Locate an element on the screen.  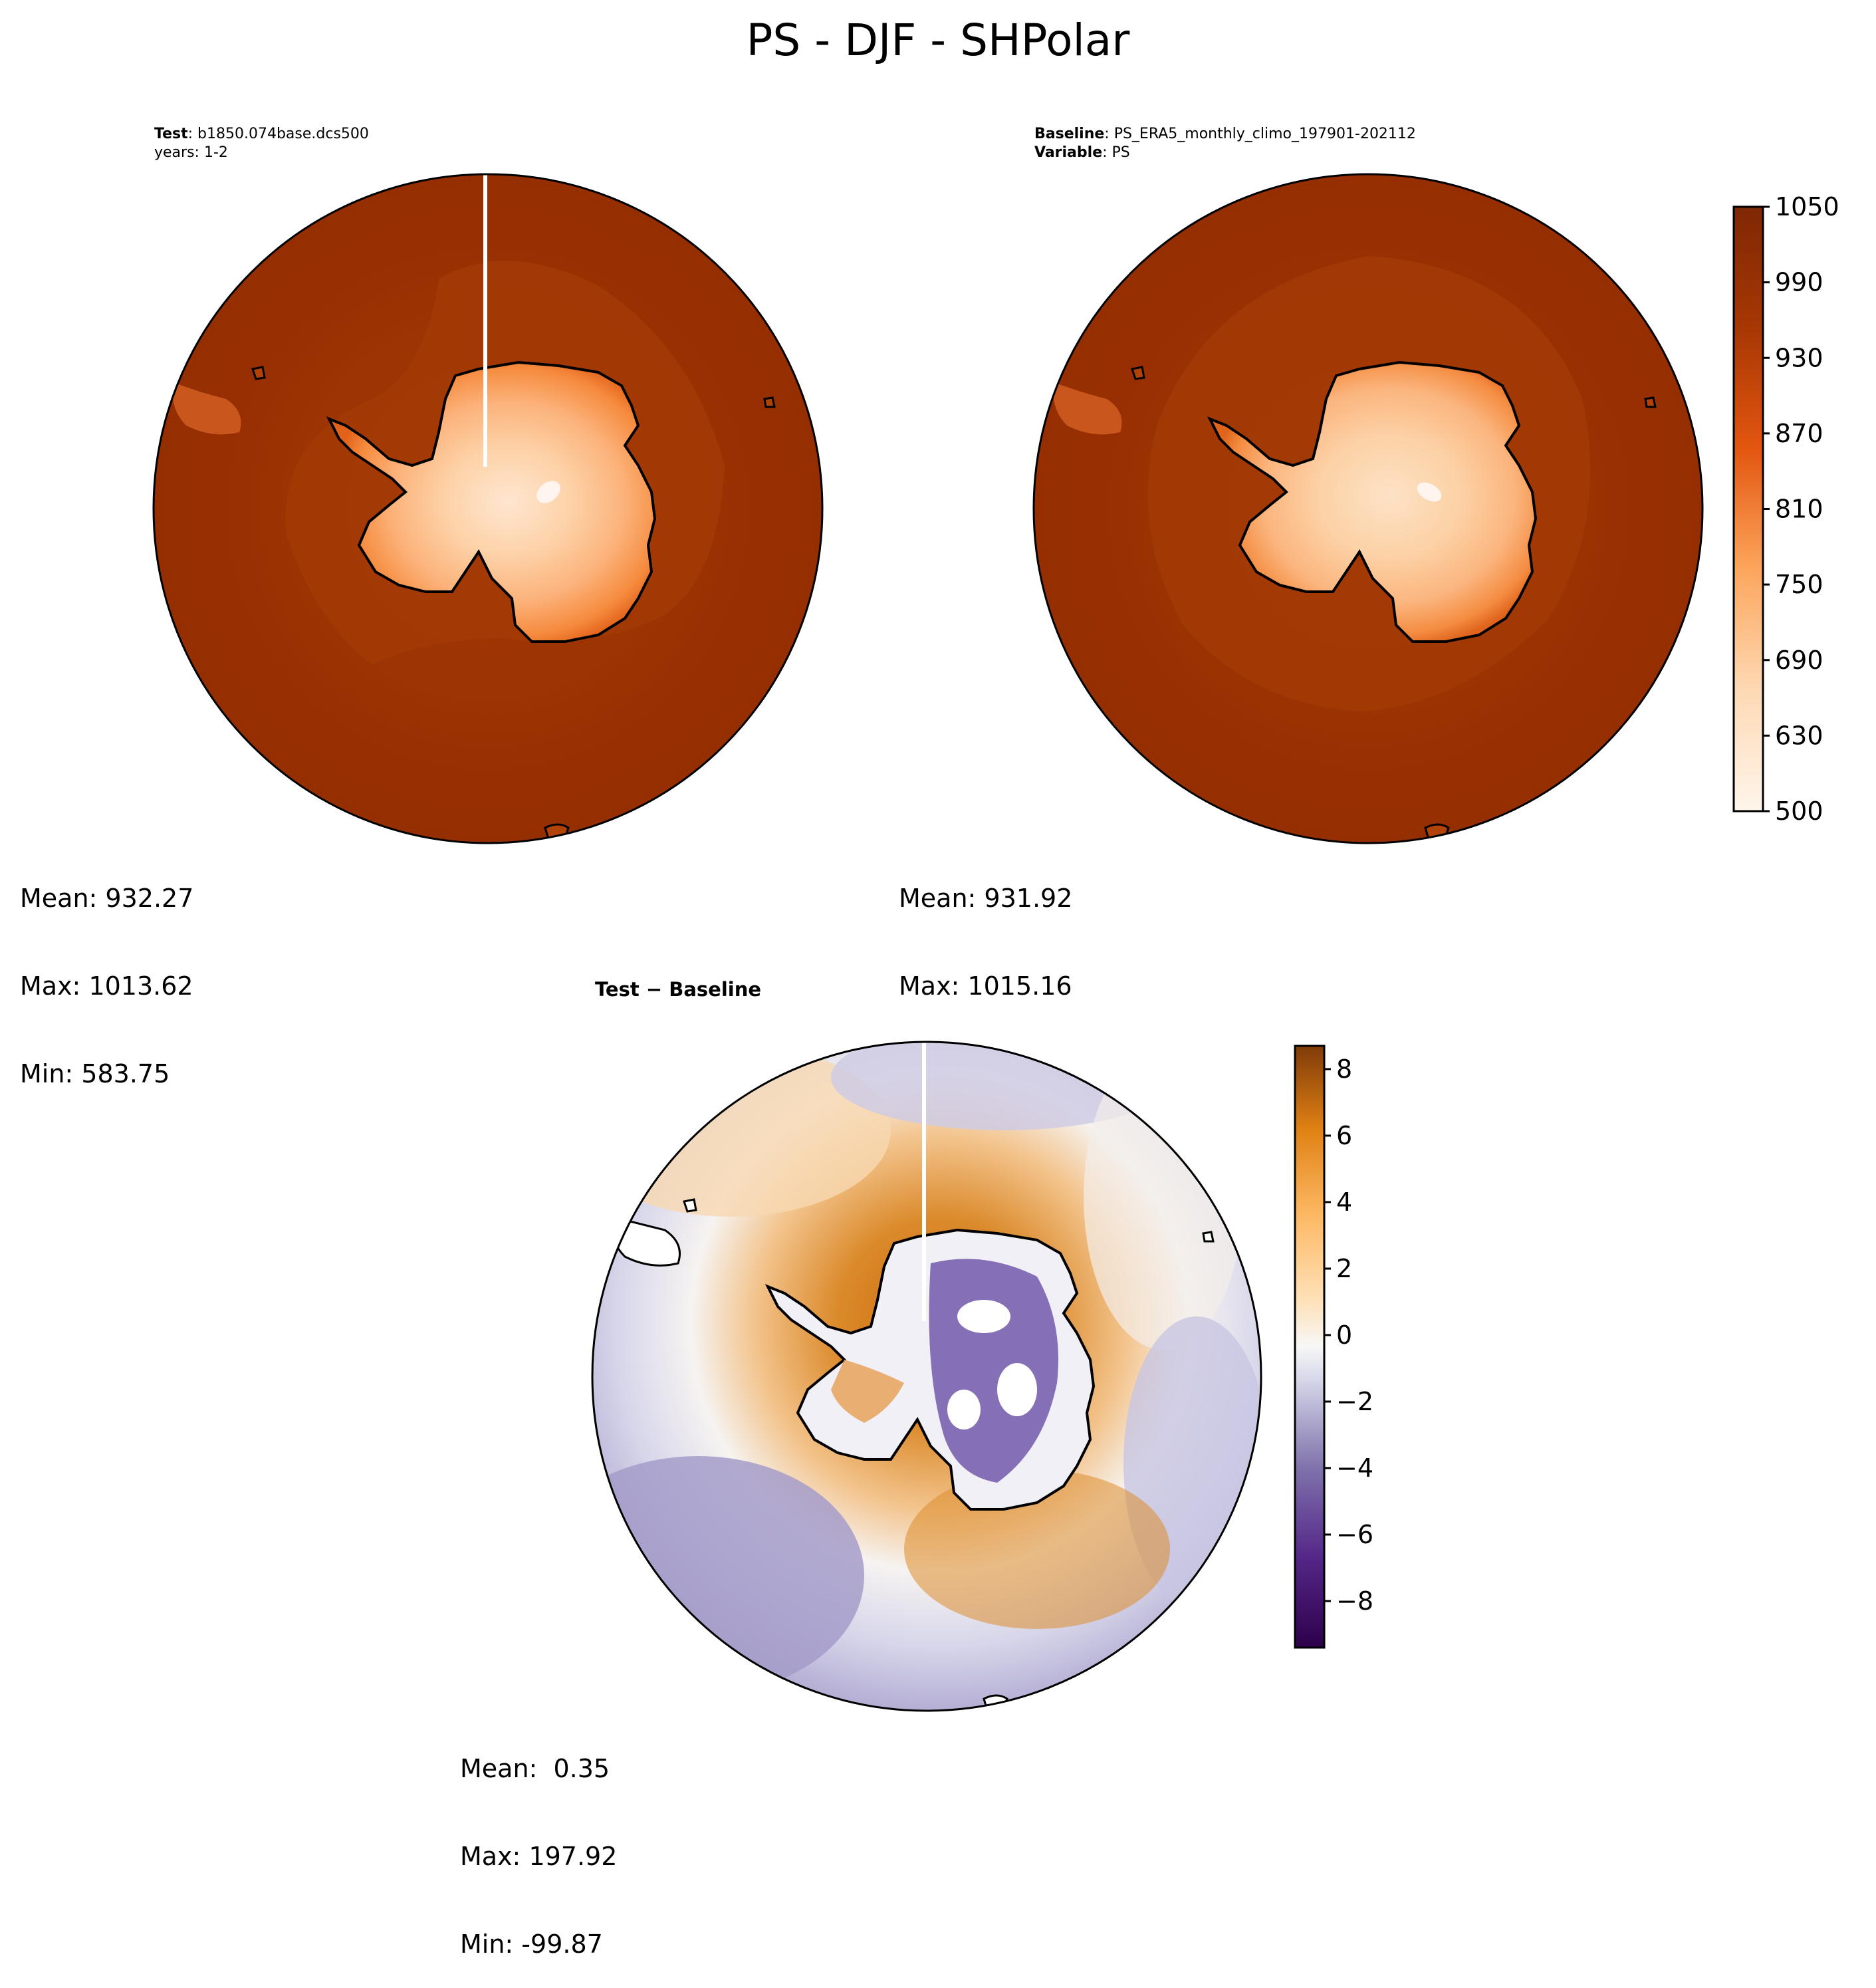
test-header-value: : b1850.074base.dcs500 is located at coordinates (278, 134).